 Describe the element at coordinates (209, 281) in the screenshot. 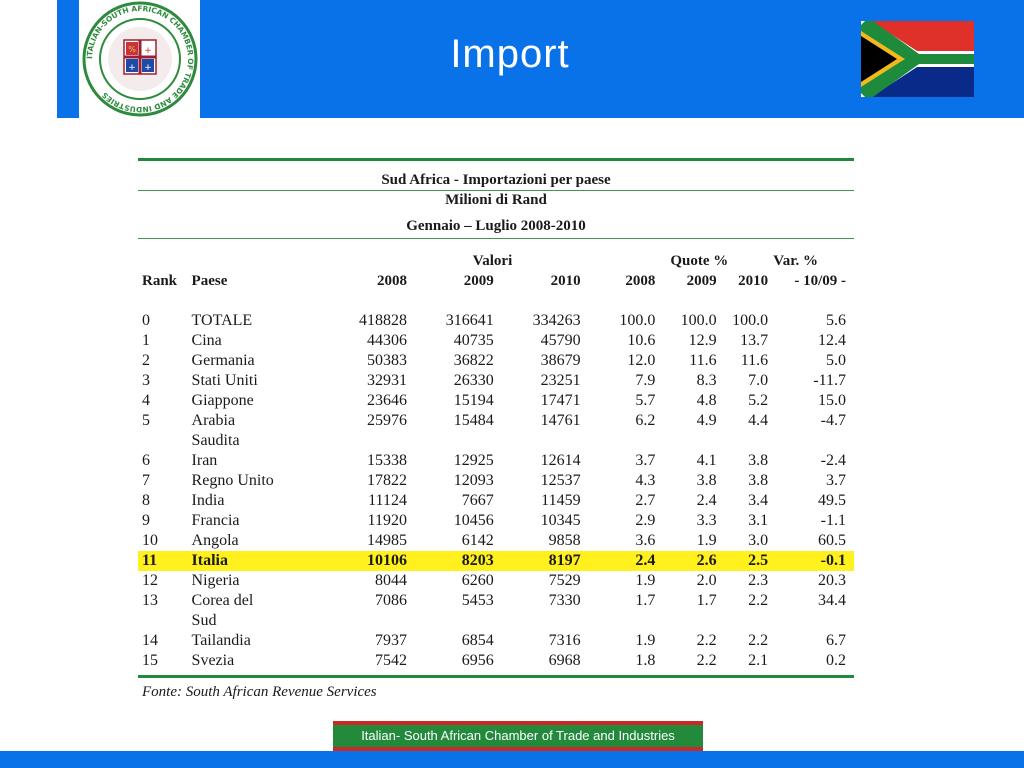

I see `col-header-paese: Paese` at that location.